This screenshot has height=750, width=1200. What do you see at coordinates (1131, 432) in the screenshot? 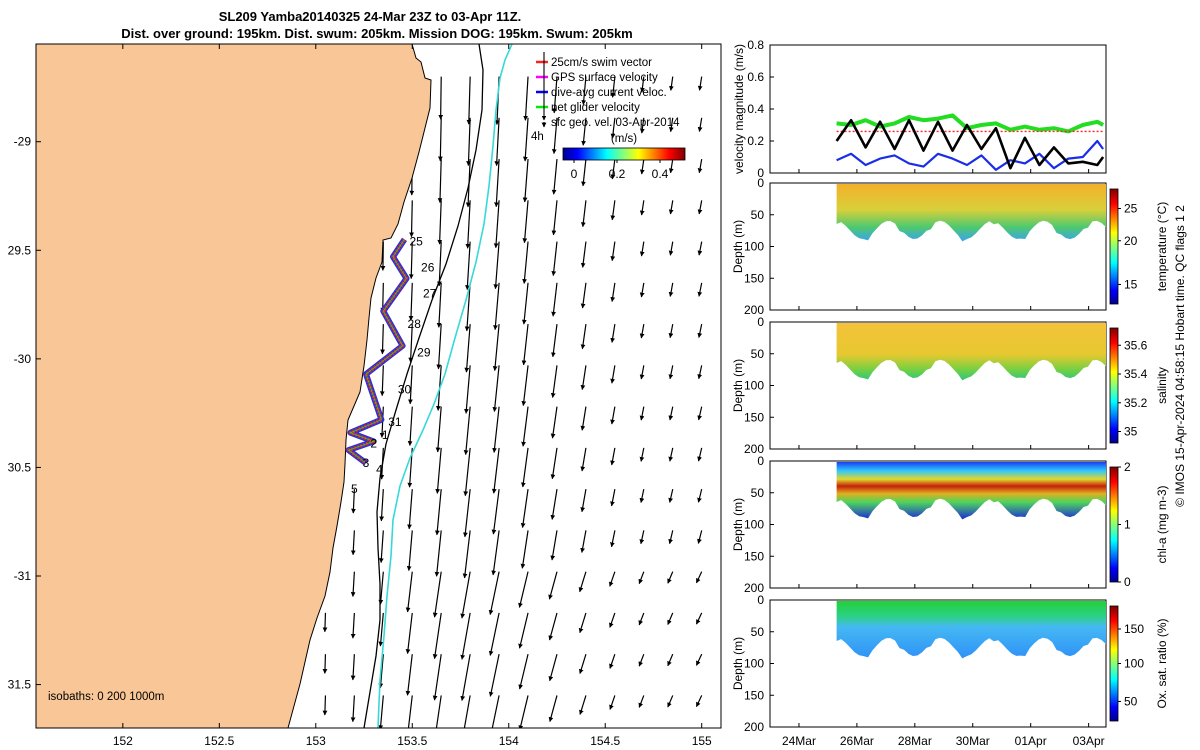
I see `colorbar-tick-label: 35` at bounding box center [1131, 432].